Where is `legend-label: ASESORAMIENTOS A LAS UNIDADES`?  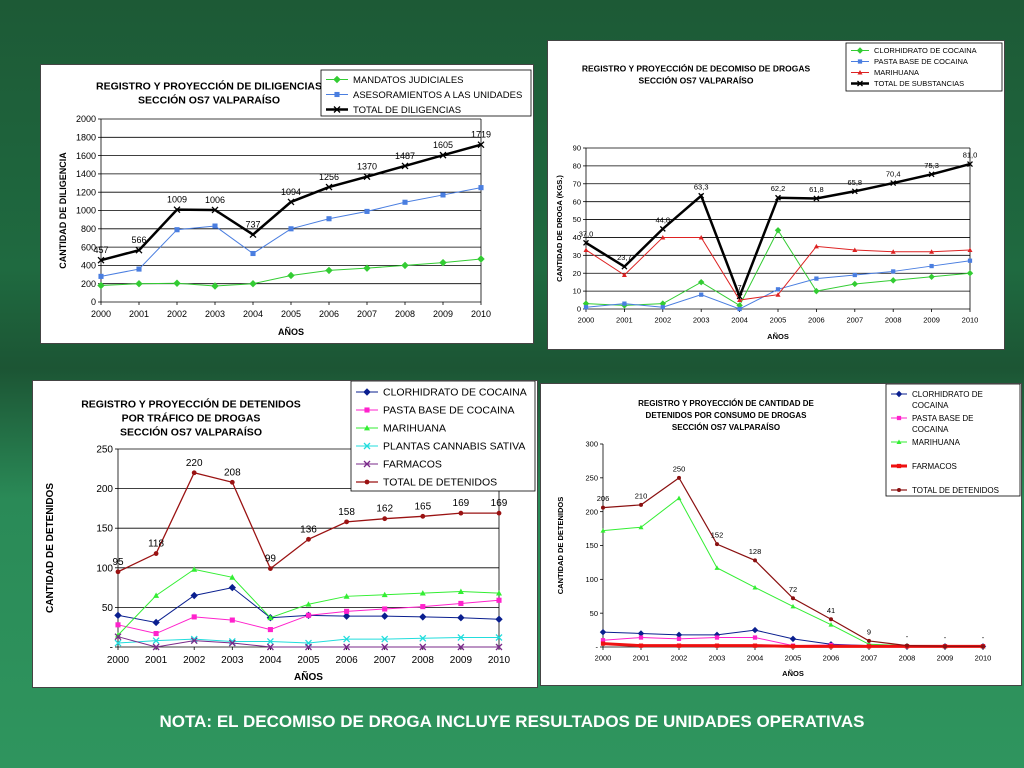 legend-label: ASESORAMIENTOS A LAS UNIDADES is located at coordinates (437, 95).